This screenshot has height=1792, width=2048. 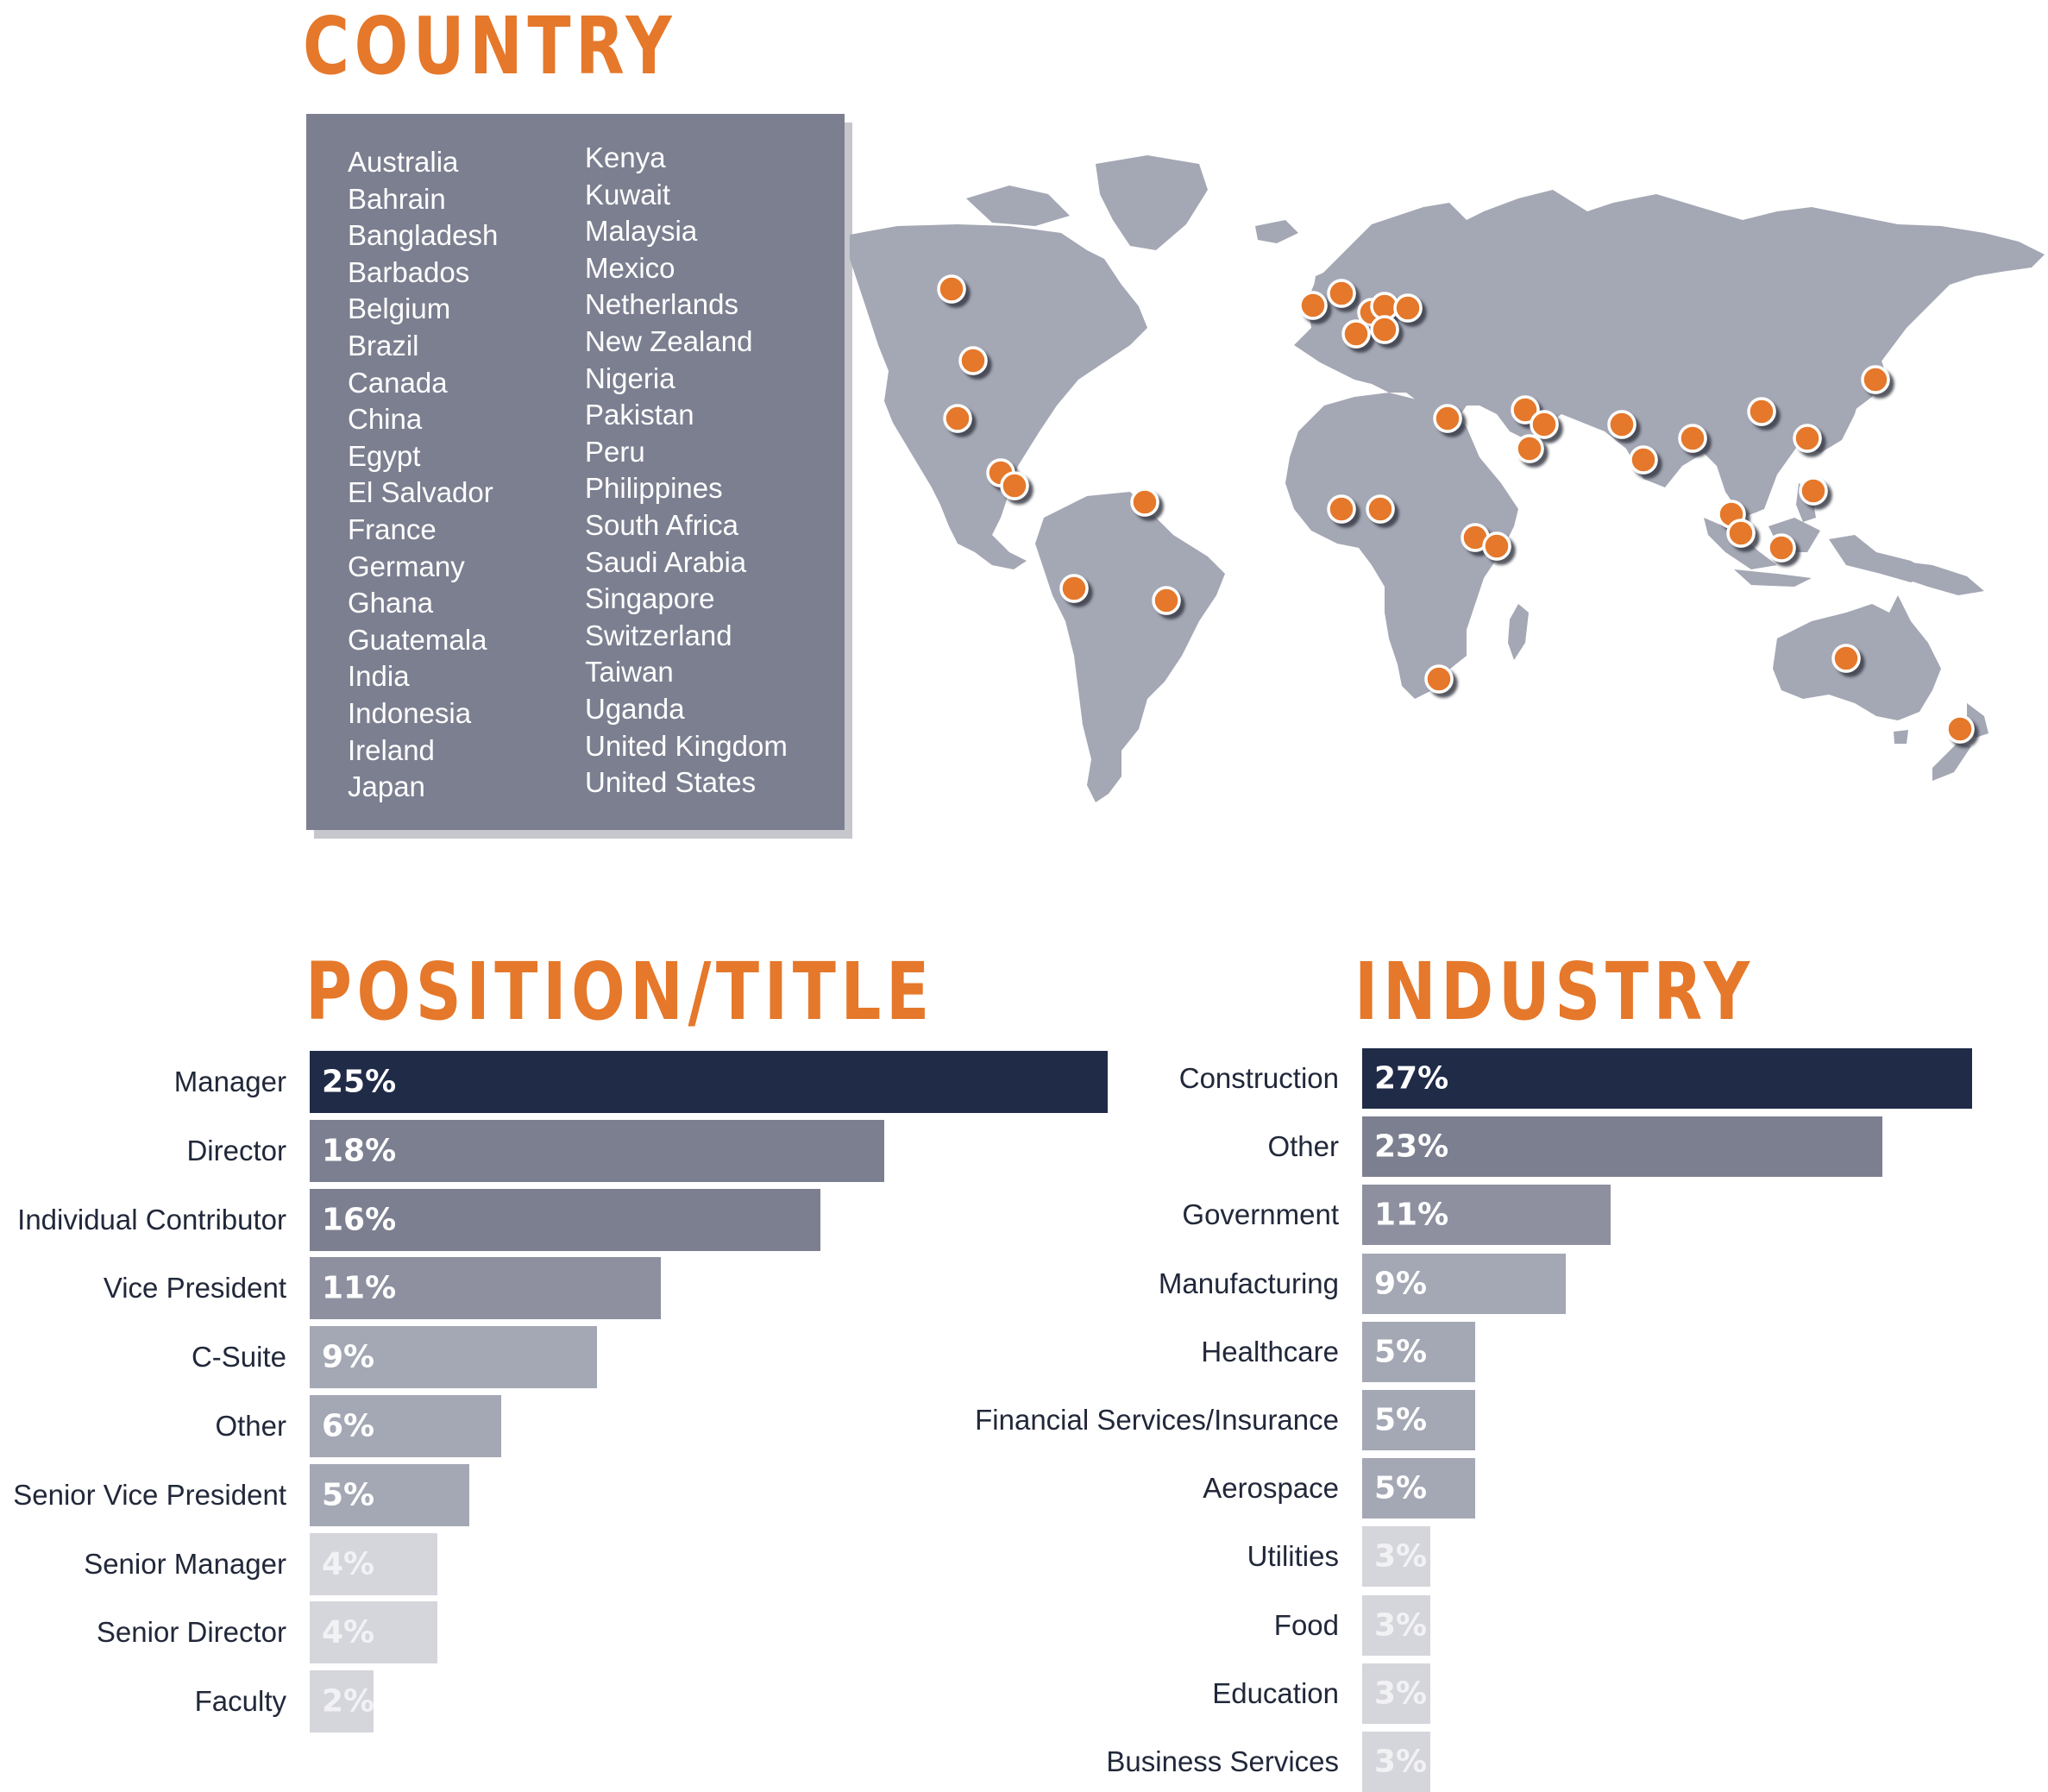 What do you see at coordinates (630, 378) in the screenshot?
I see `country-list-item: Nigeria` at bounding box center [630, 378].